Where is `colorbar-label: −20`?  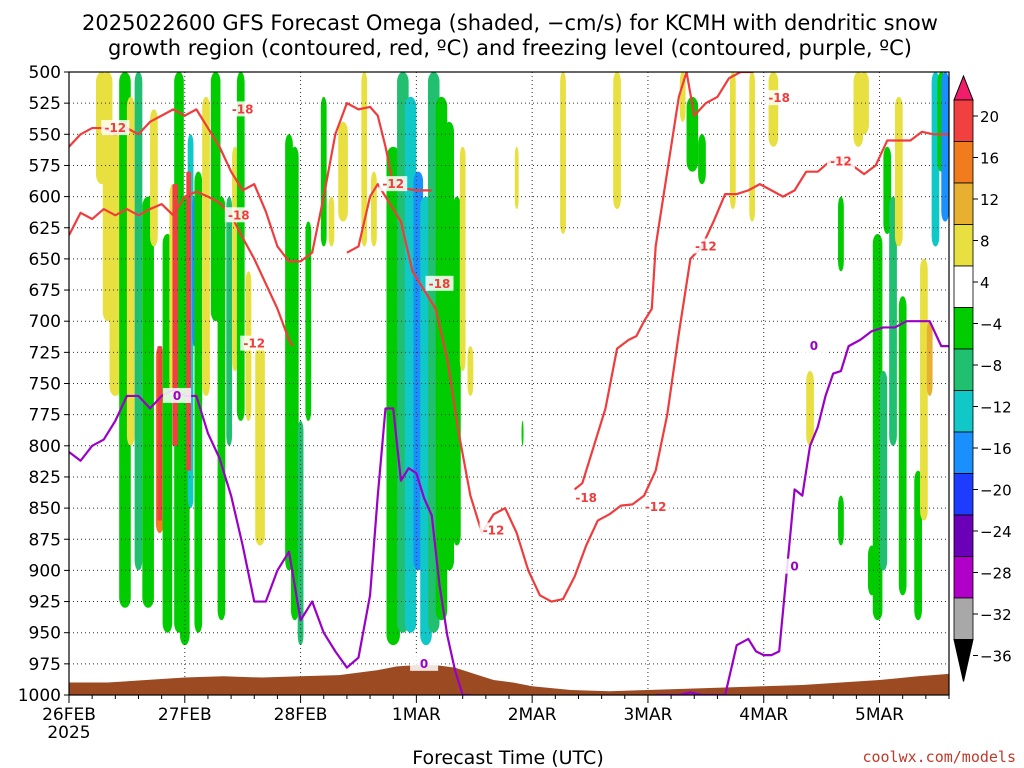 colorbar-label: −20 is located at coordinates (996, 491).